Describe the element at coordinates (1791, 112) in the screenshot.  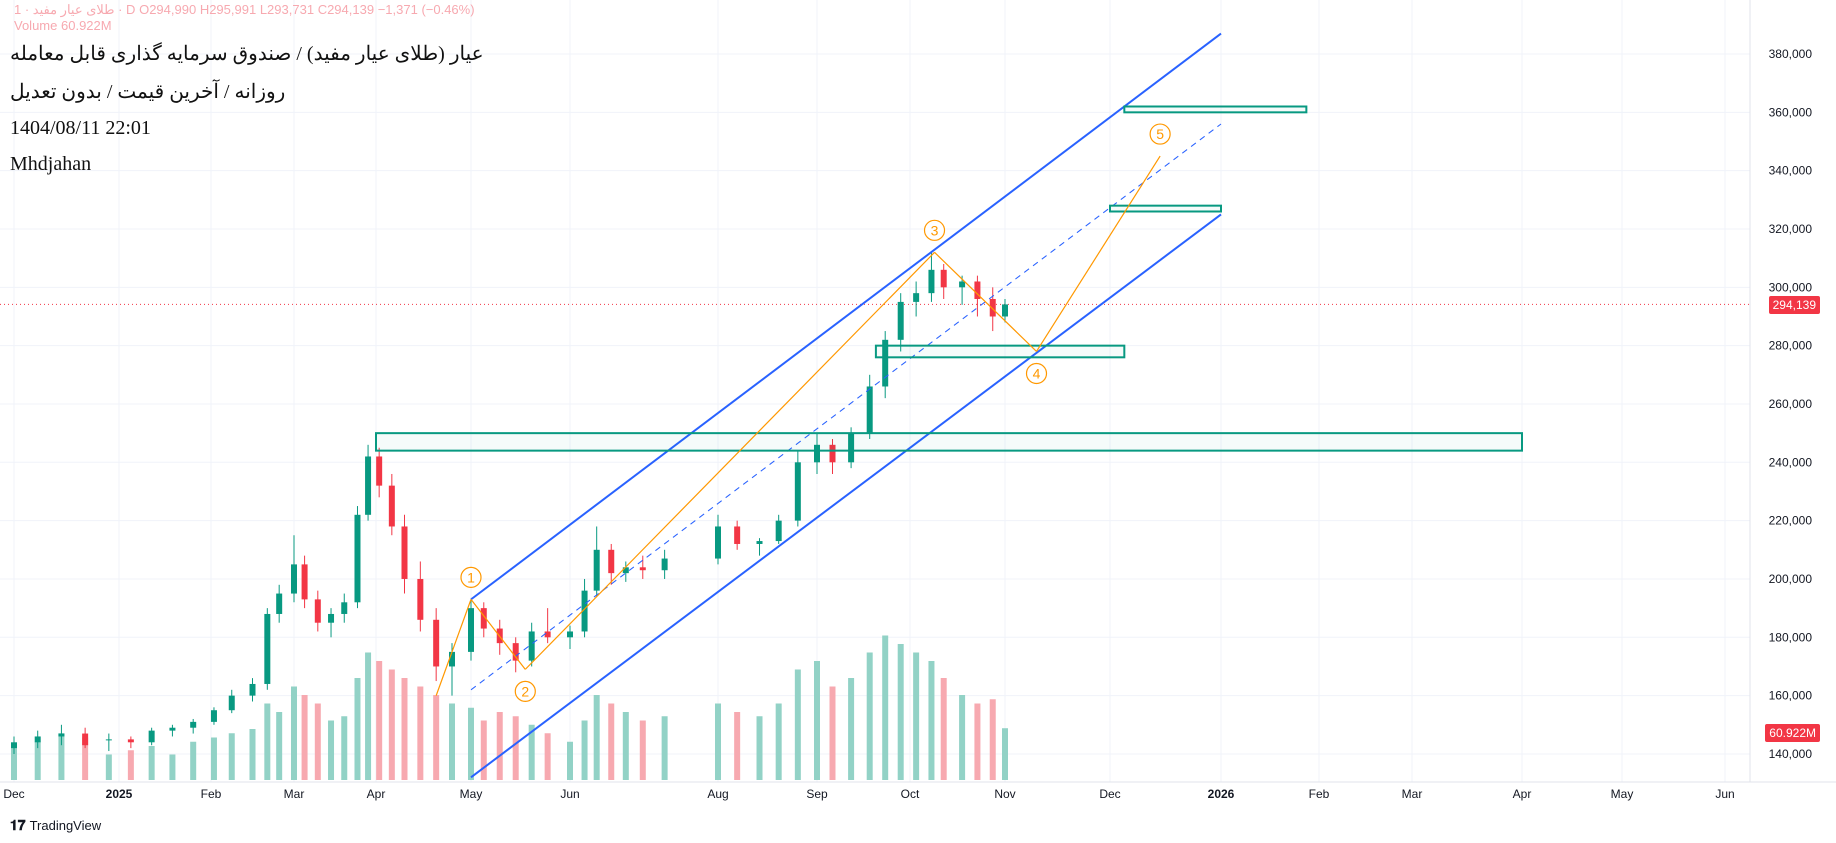
I see `price-axis-label: 360,000` at that location.